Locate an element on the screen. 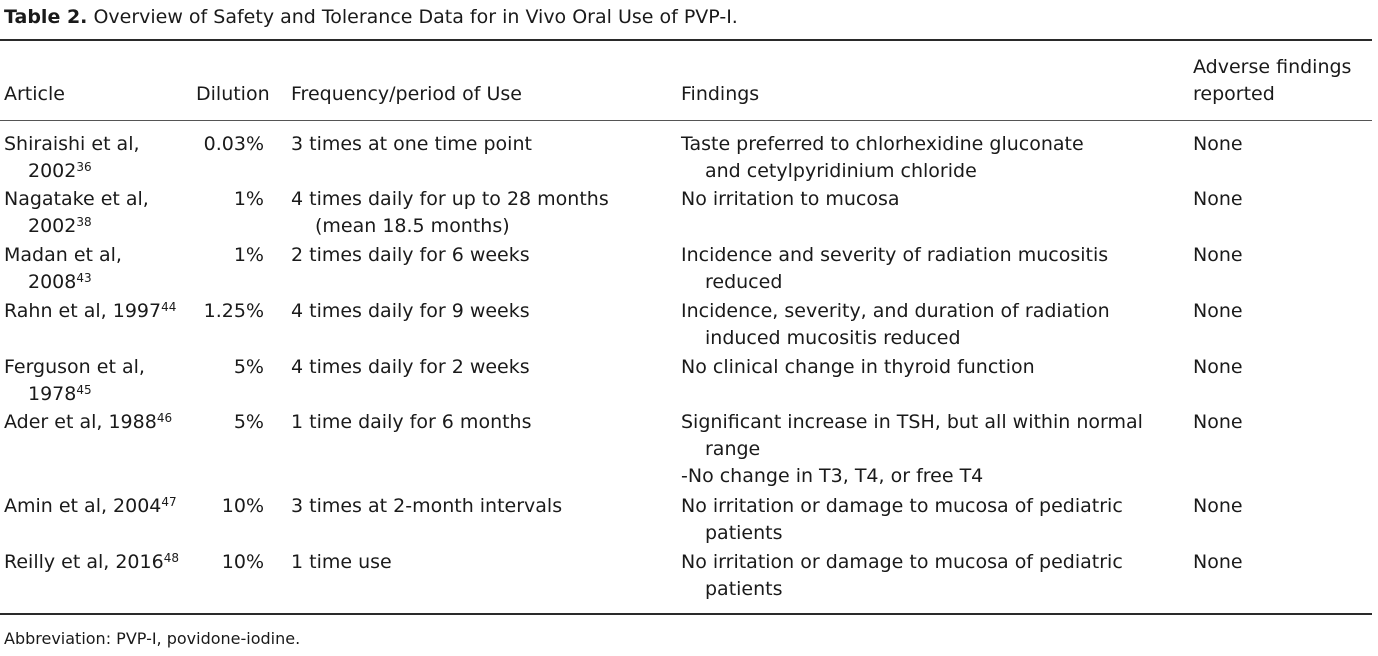  header-findings: Findings is located at coordinates (720, 94).